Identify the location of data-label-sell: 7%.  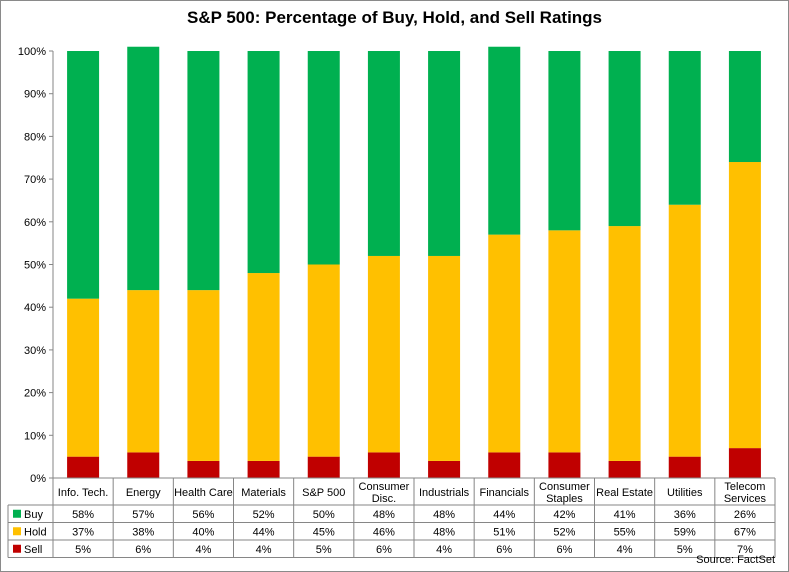
(745, 550).